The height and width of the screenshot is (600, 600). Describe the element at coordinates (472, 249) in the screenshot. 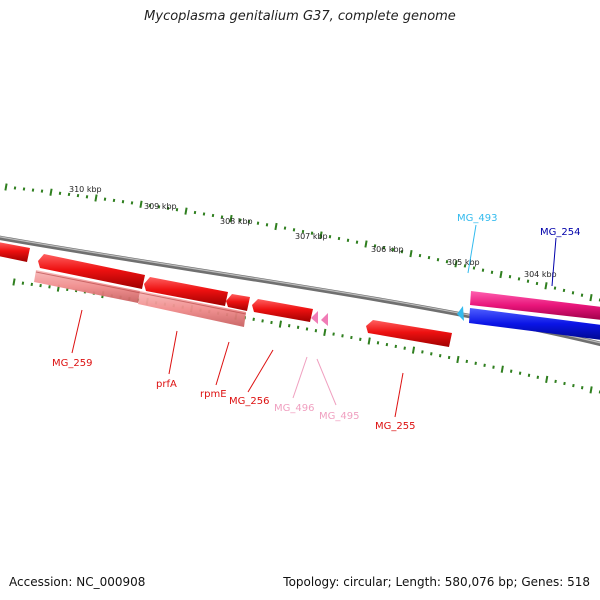

I see `leader-mg493` at that location.